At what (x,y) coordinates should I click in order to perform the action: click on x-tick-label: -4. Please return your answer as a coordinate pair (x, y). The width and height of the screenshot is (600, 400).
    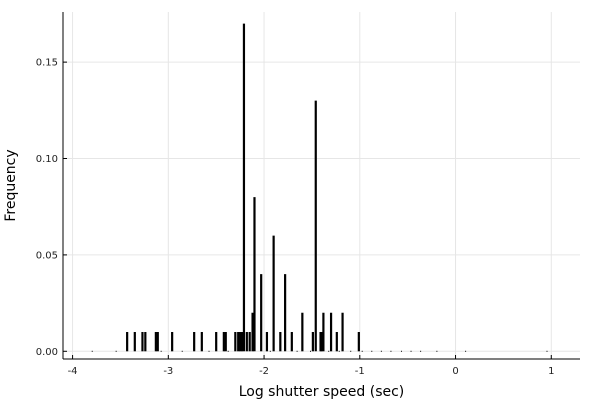
    Looking at the image, I should click on (73, 371).